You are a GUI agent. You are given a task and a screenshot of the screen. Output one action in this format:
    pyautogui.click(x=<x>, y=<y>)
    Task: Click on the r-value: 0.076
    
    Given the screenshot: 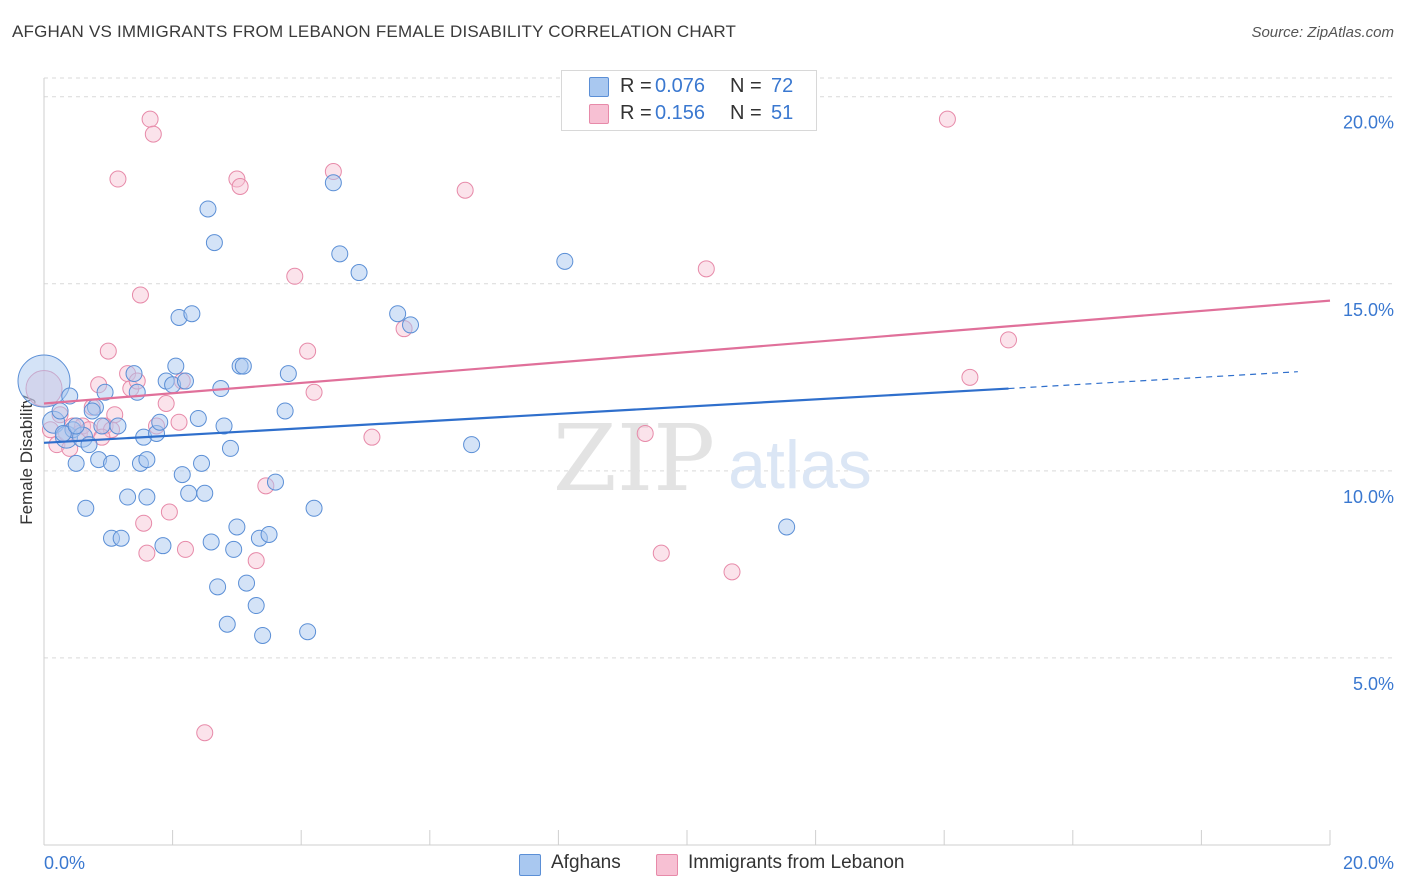 What is the action you would take?
    pyautogui.click(x=680, y=86)
    